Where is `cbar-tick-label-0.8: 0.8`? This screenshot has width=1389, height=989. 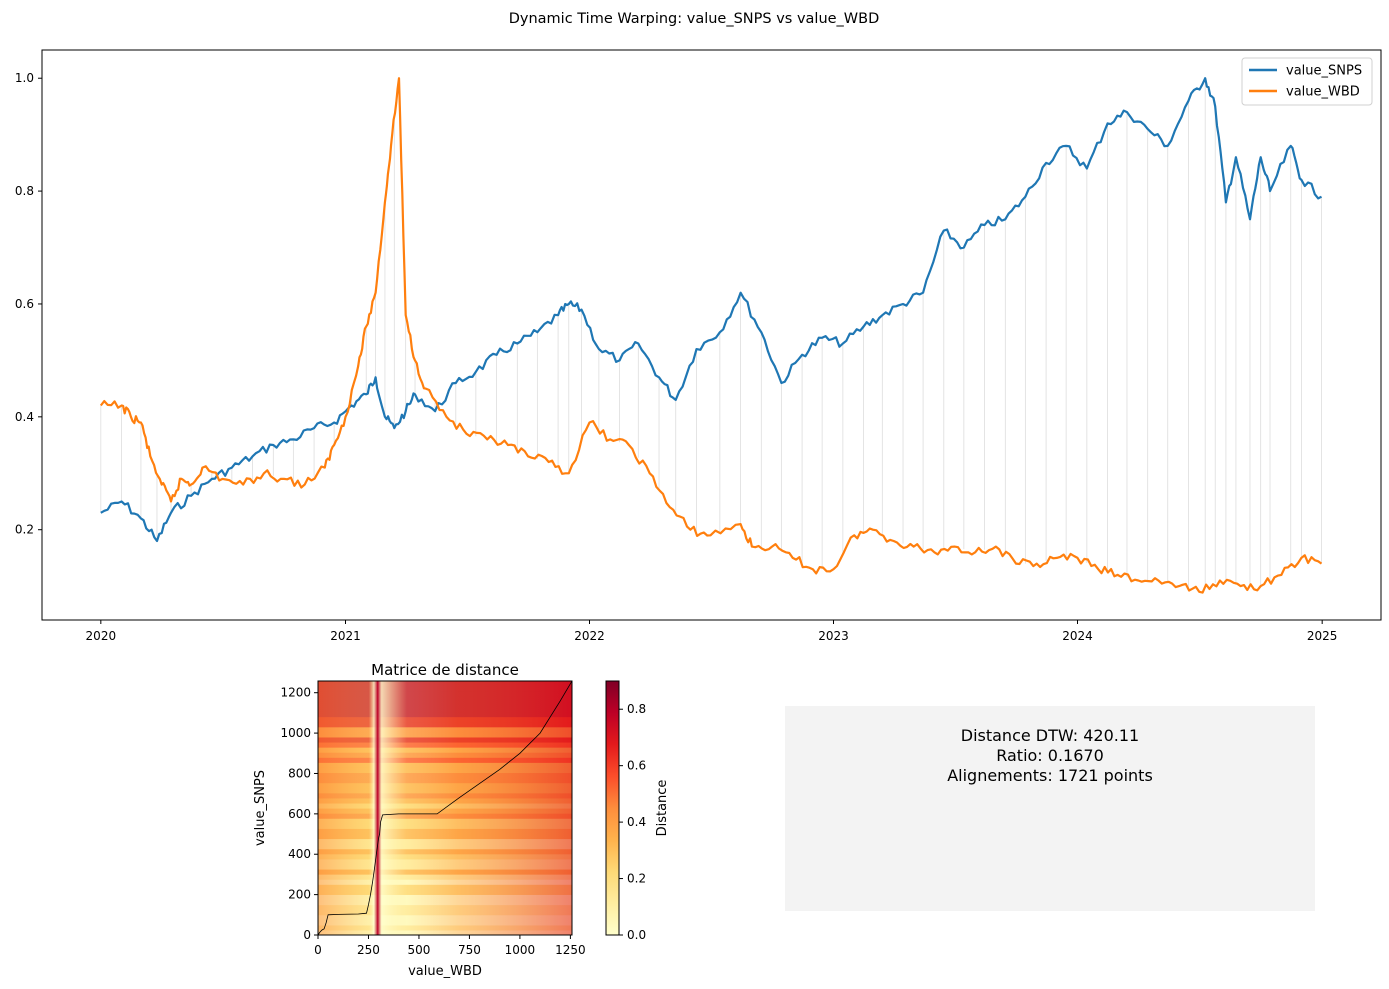 cbar-tick-label-0.8: 0.8 is located at coordinates (636, 709).